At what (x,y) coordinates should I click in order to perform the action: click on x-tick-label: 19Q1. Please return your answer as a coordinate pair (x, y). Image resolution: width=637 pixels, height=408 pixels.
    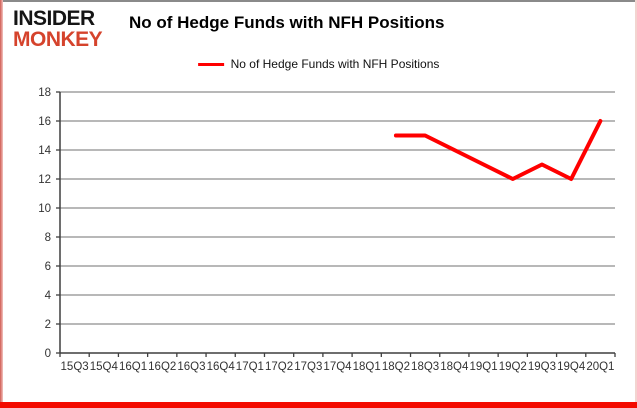
    Looking at the image, I should click on (483, 367).